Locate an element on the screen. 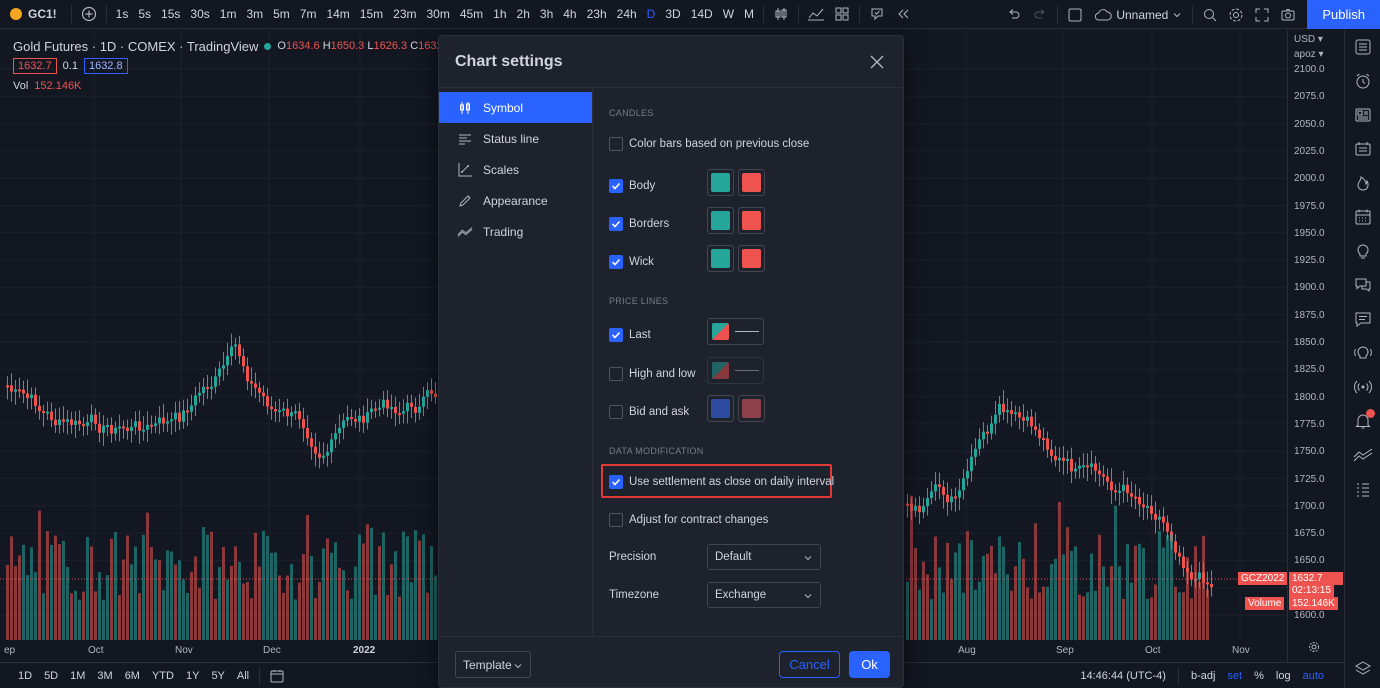 Image resolution: width=1380 pixels, height=688 pixels. calendar-list-icon is located at coordinates (1362, 149).